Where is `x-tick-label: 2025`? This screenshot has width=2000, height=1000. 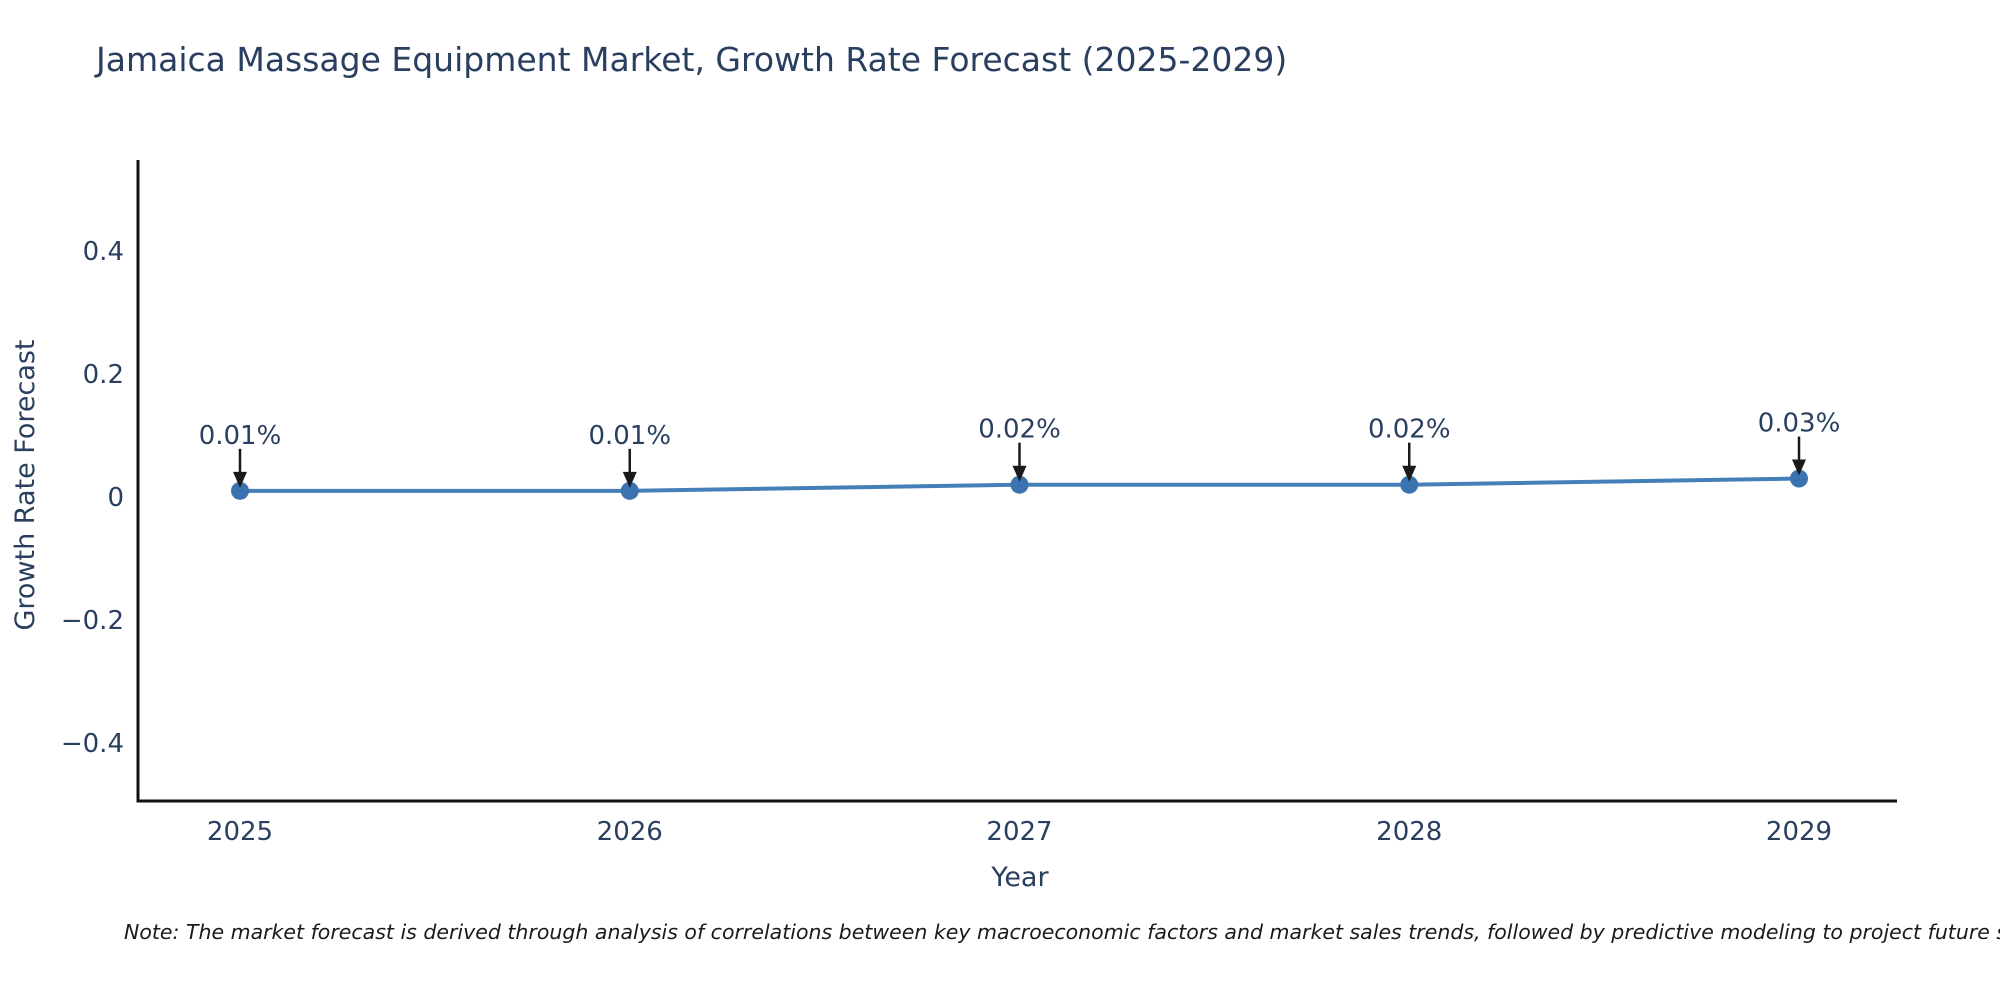
x-tick-label: 2025 is located at coordinates (240, 832).